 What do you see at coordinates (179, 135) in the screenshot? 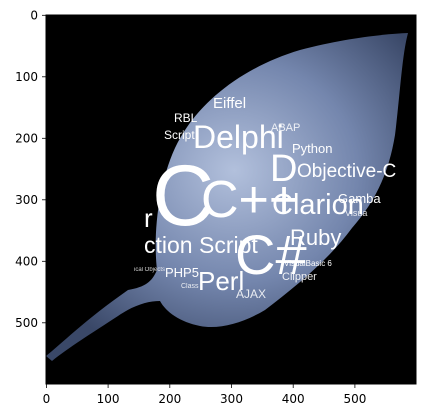
I see `word-script-top: Script` at bounding box center [179, 135].